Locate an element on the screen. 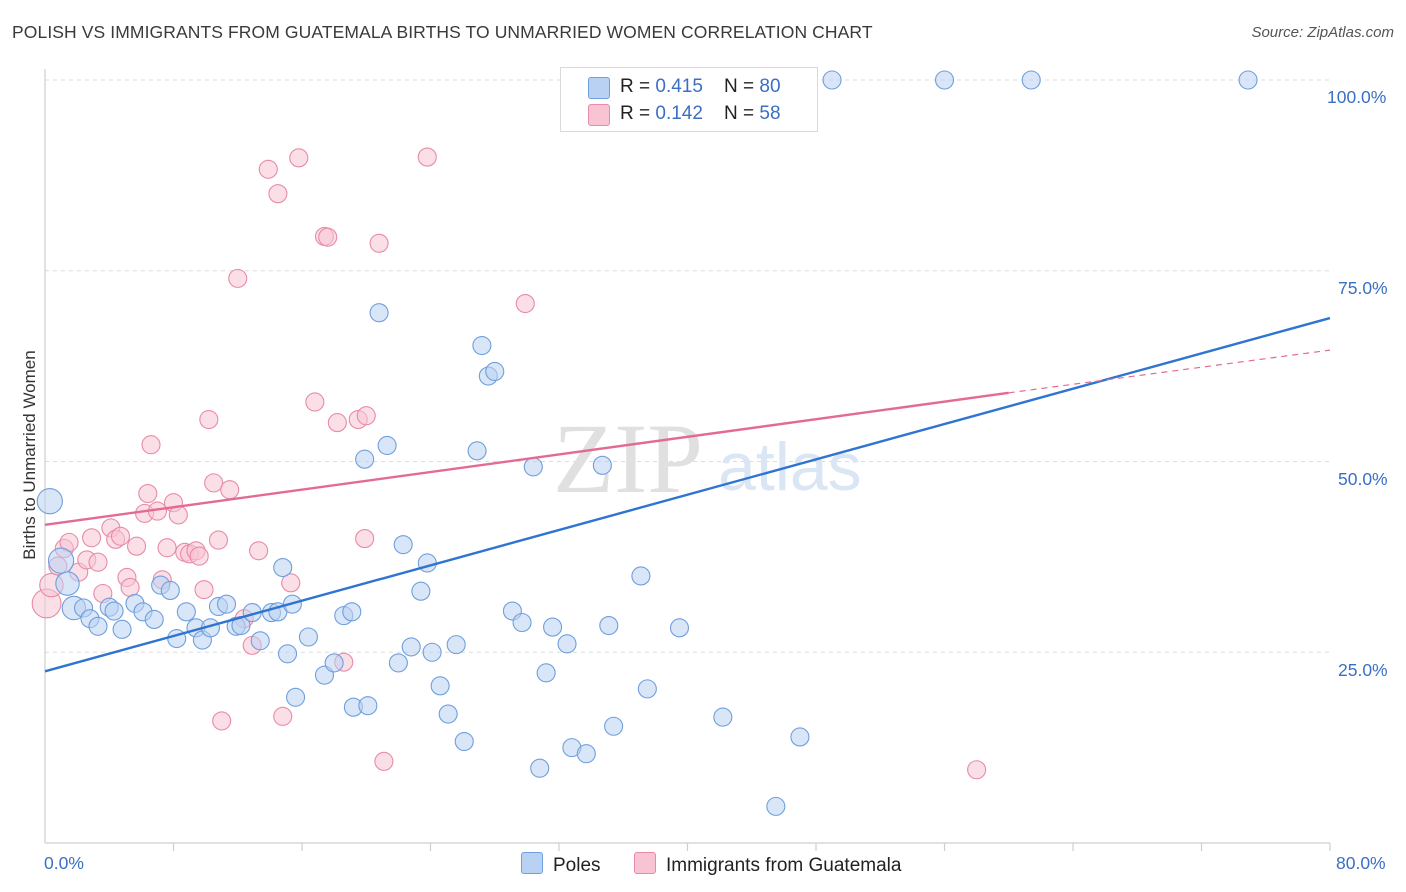 The image size is (1406, 892). guatemala-r-label: R = is located at coordinates (638, 113).